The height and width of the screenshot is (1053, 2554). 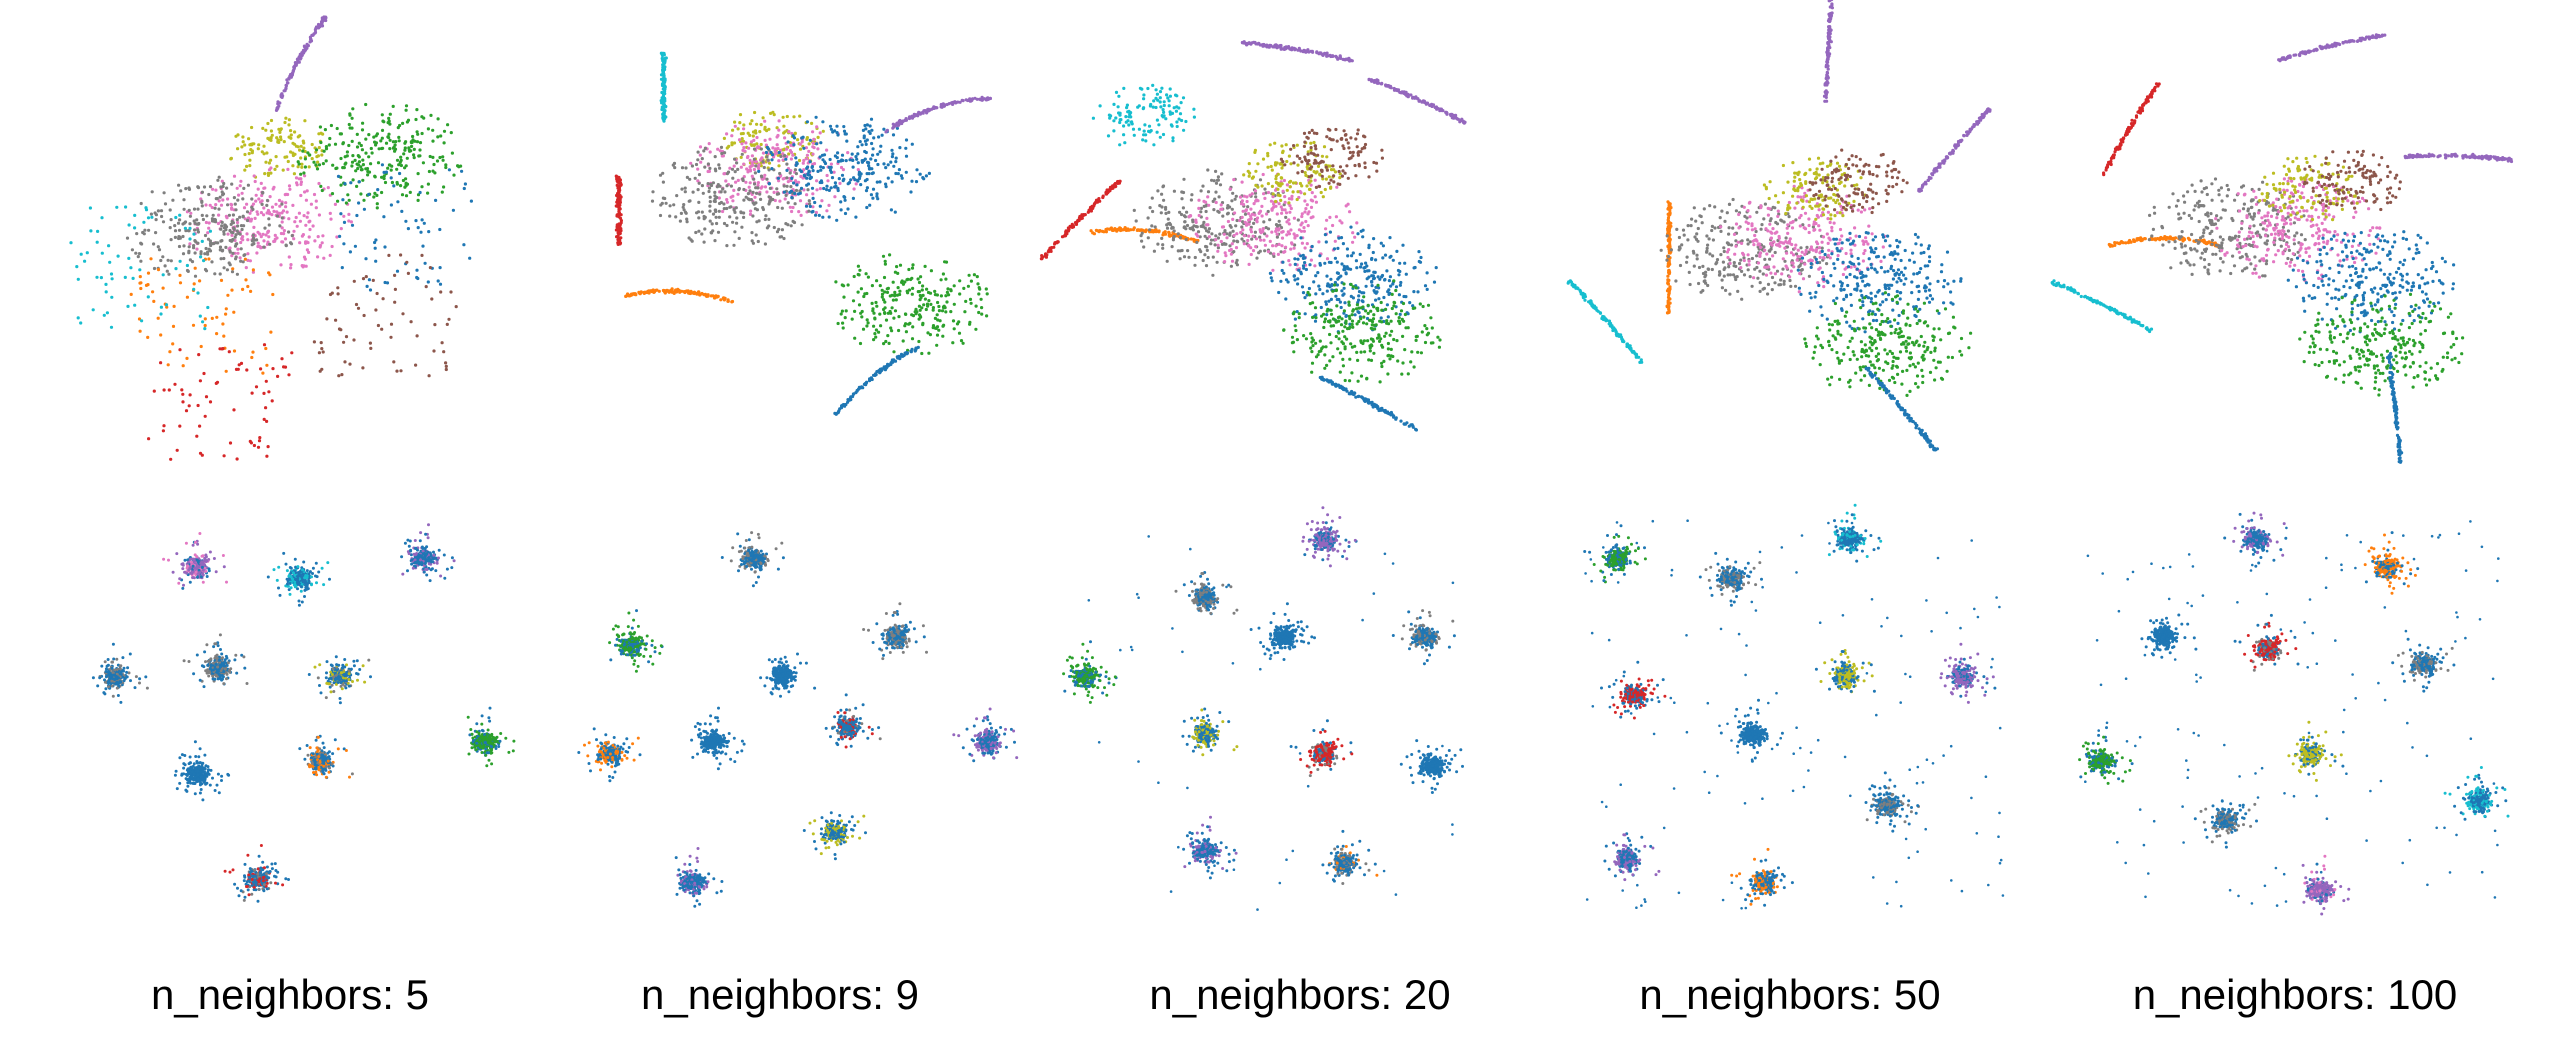 What do you see at coordinates (618, 197) in the screenshot?
I see `point-top-2-red` at bounding box center [618, 197].